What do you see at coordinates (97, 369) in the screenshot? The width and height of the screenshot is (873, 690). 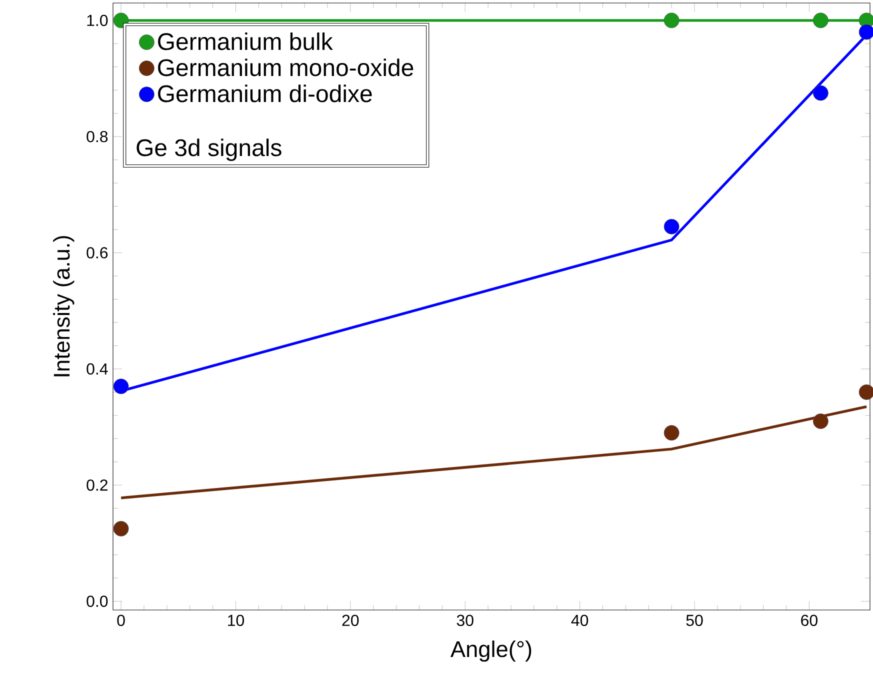 I see `y-tick-label: 0.4` at bounding box center [97, 369].